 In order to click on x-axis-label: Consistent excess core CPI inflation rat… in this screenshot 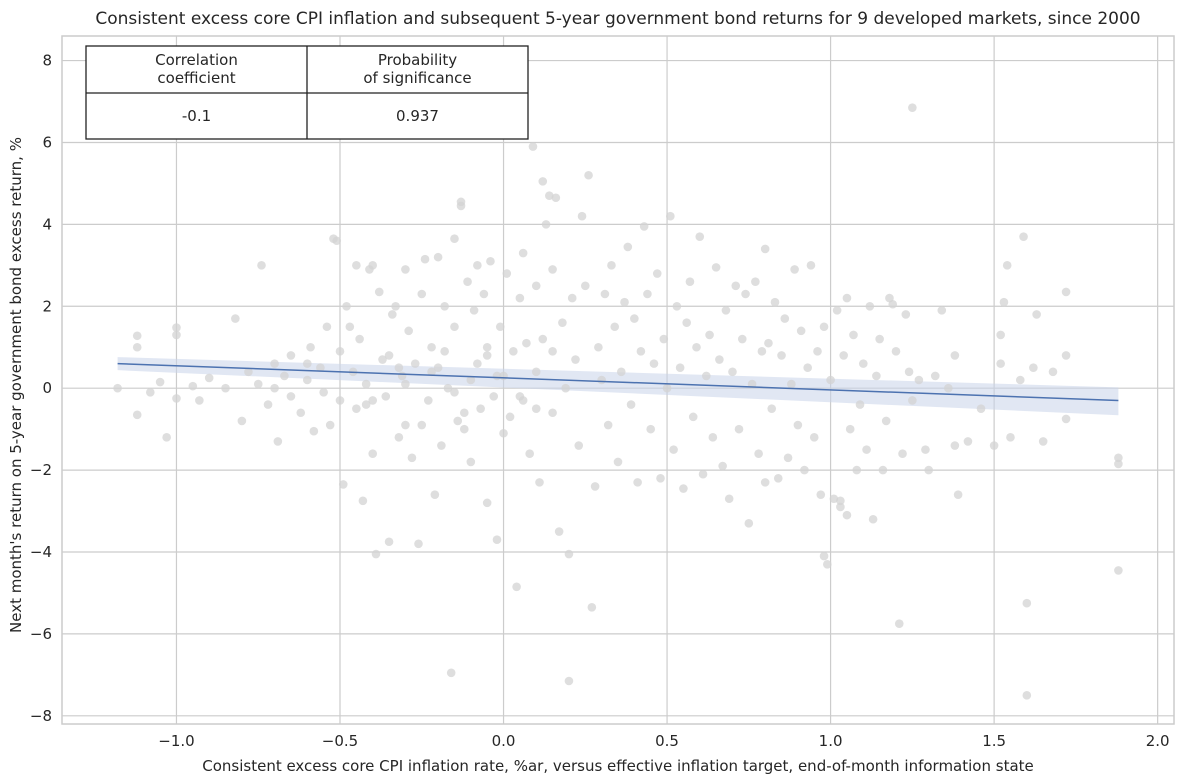, I will do `click(618, 766)`.